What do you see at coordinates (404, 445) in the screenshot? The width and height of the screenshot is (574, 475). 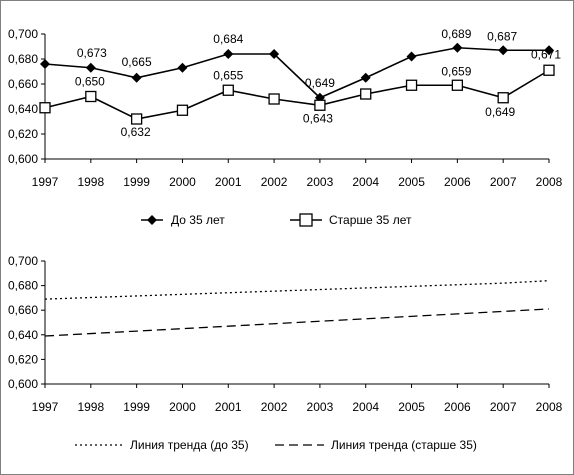 I see `legend-label: Линия тренда (старше 35)` at bounding box center [404, 445].